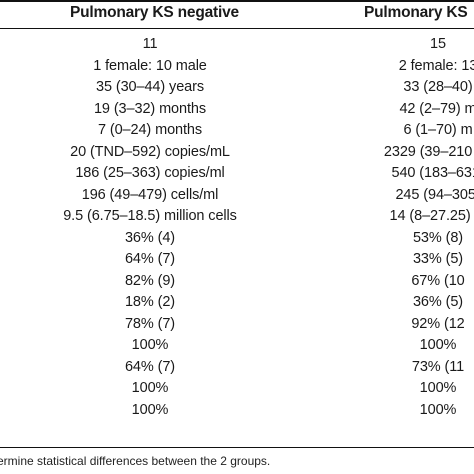 The image size is (474, 474). Describe the element at coordinates (438, 323) in the screenshot. I see `cell-ks-positive: 92% (12` at that location.